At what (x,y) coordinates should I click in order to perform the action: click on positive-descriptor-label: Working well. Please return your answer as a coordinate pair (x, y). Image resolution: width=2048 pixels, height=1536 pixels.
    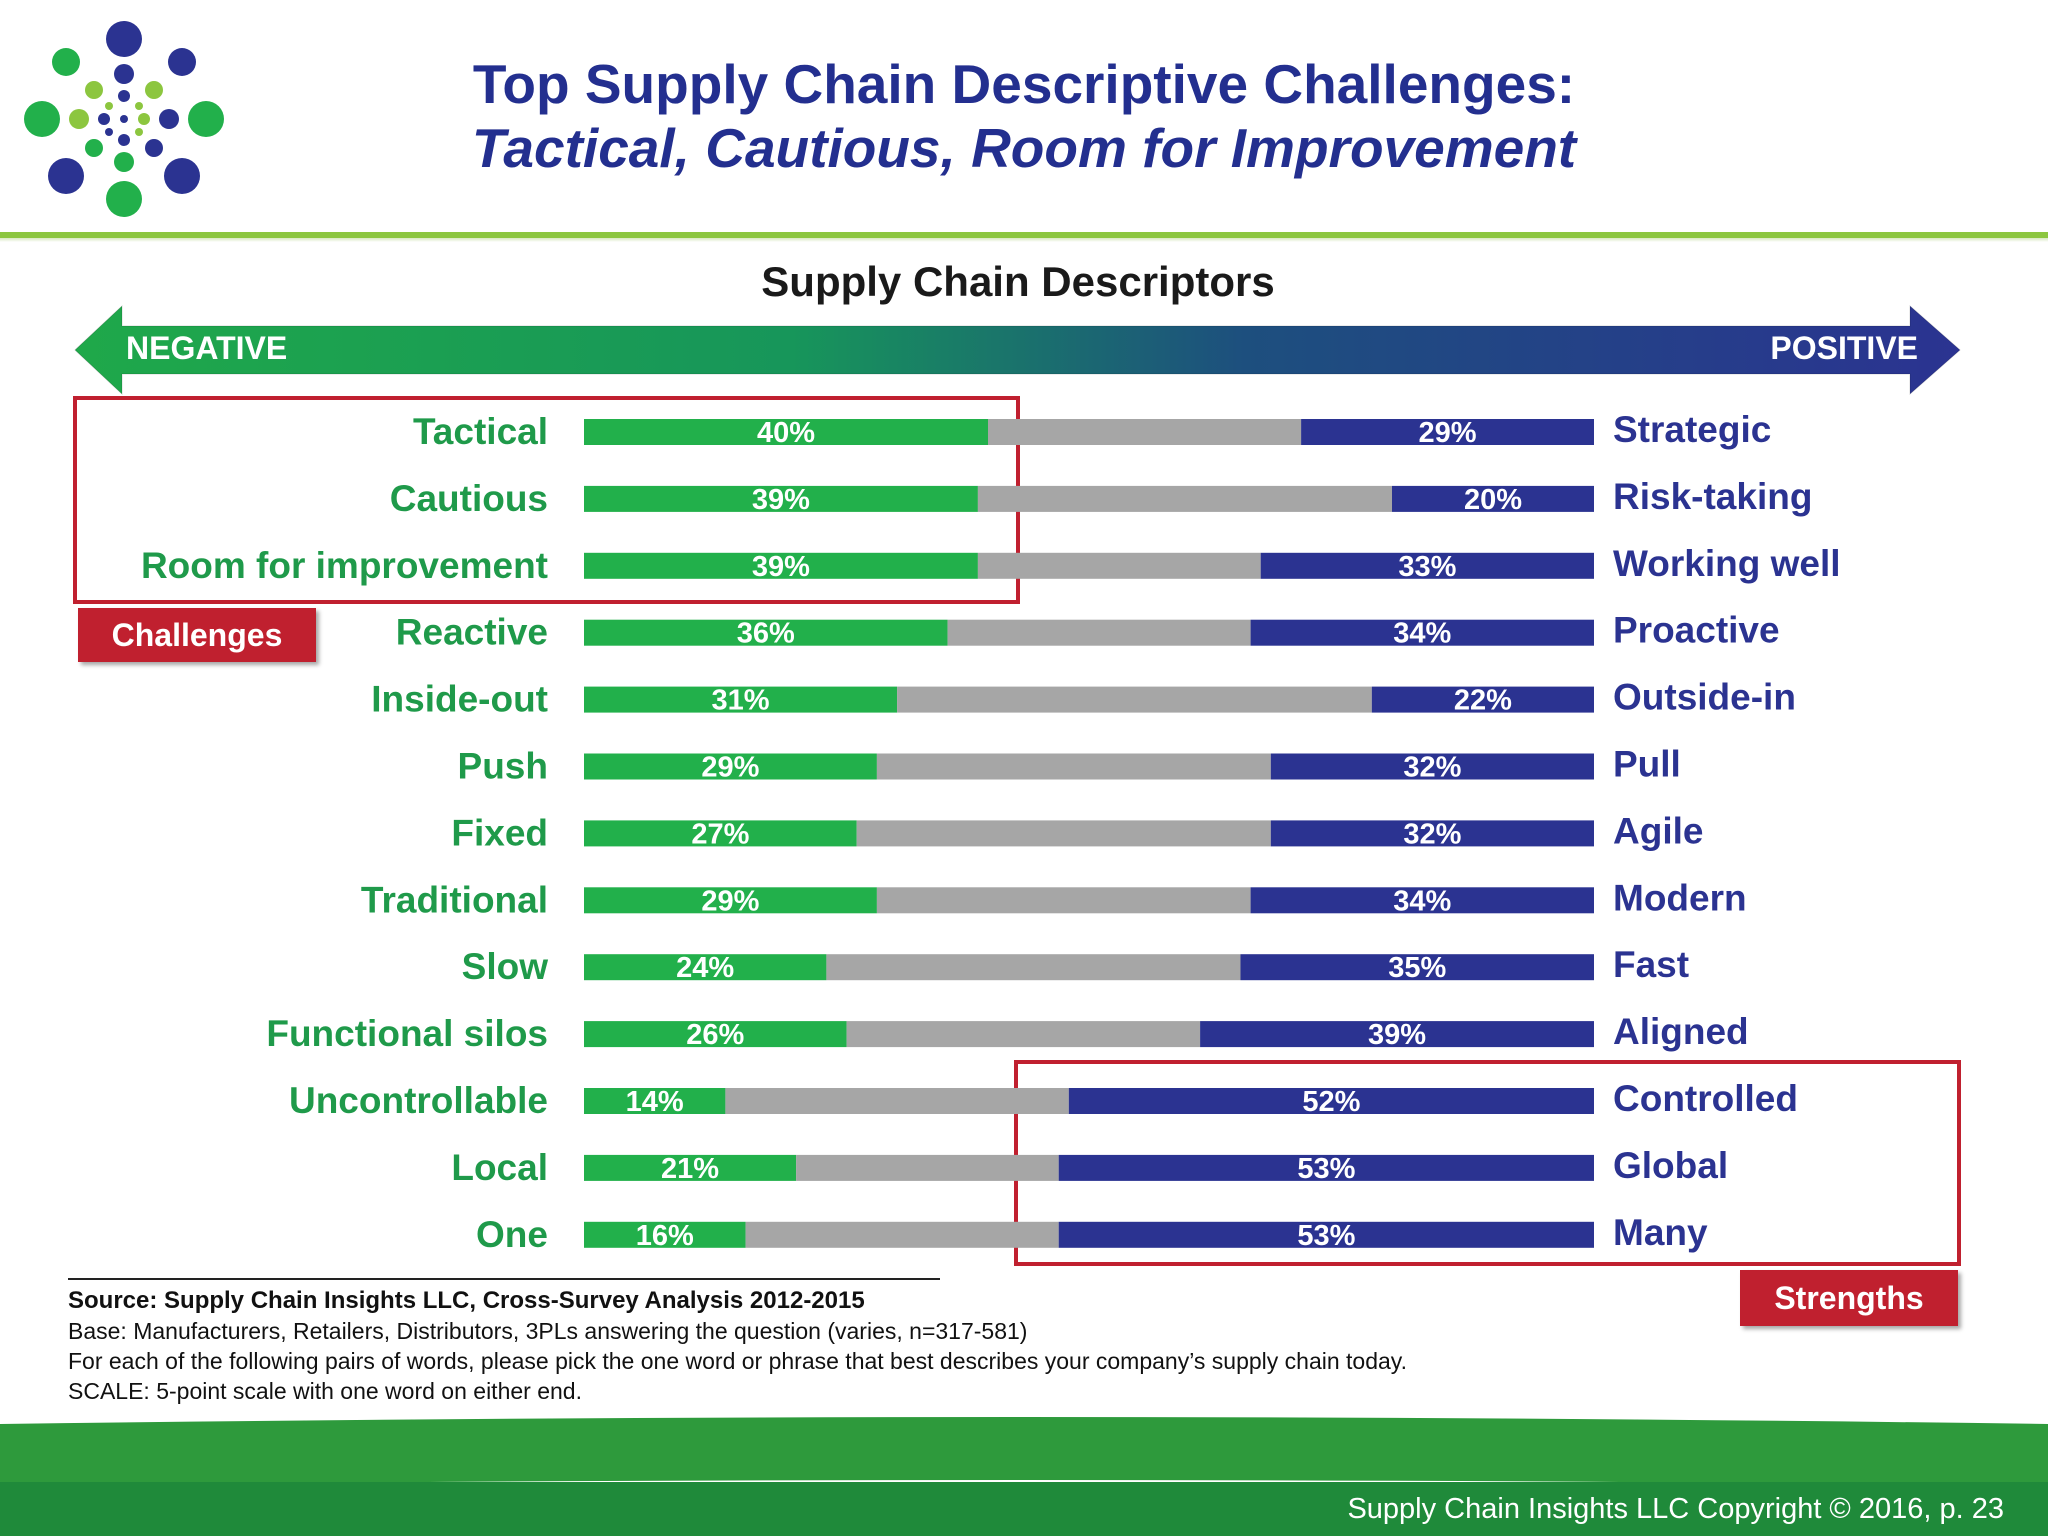
    Looking at the image, I should click on (1727, 563).